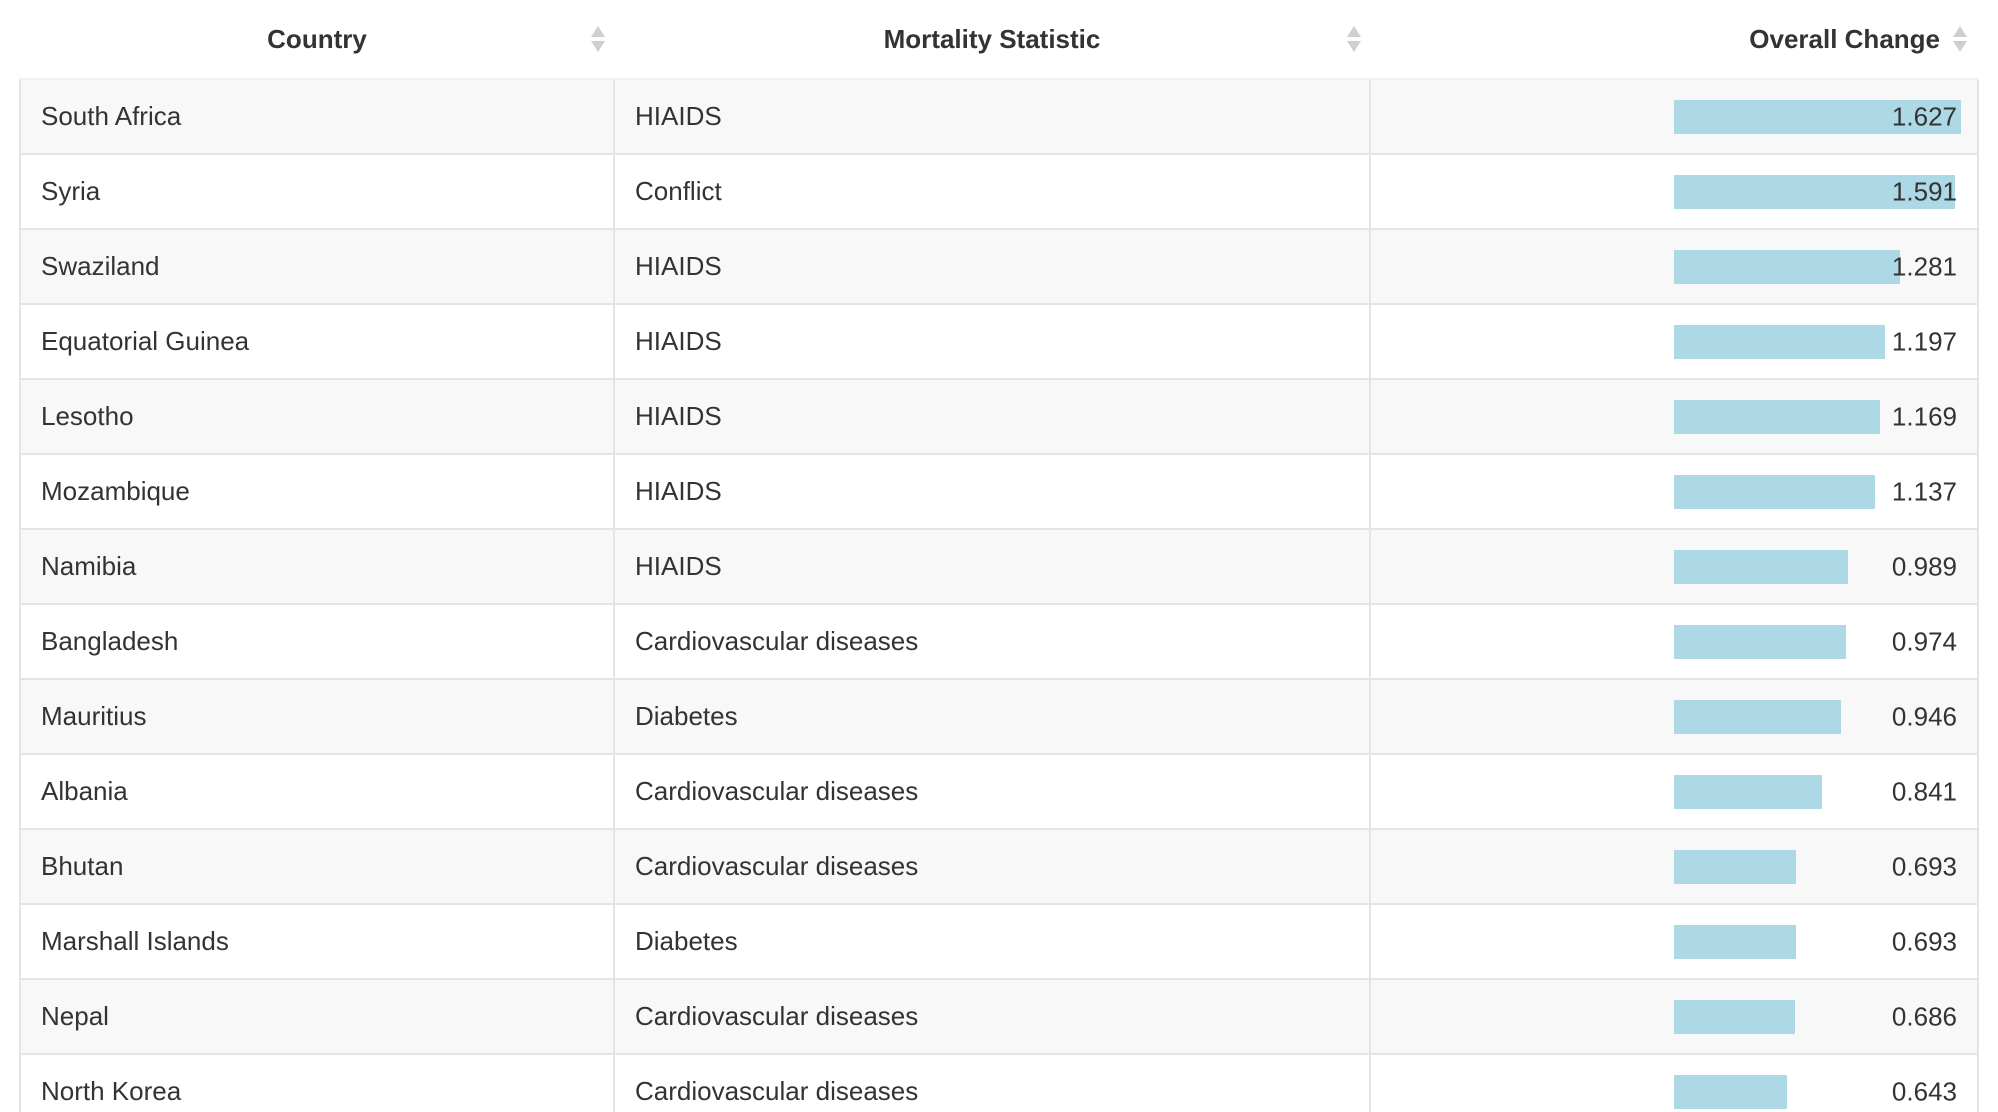 The width and height of the screenshot is (1998, 1112). I want to click on column-header-mortality-statistic: Mortality Statistic, so click(992, 40).